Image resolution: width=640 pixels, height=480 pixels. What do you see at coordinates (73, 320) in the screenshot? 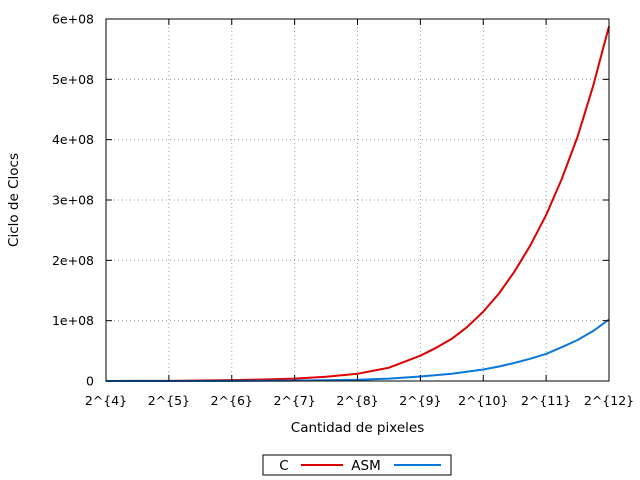
I see `y-tick-label: 1e+08` at bounding box center [73, 320].